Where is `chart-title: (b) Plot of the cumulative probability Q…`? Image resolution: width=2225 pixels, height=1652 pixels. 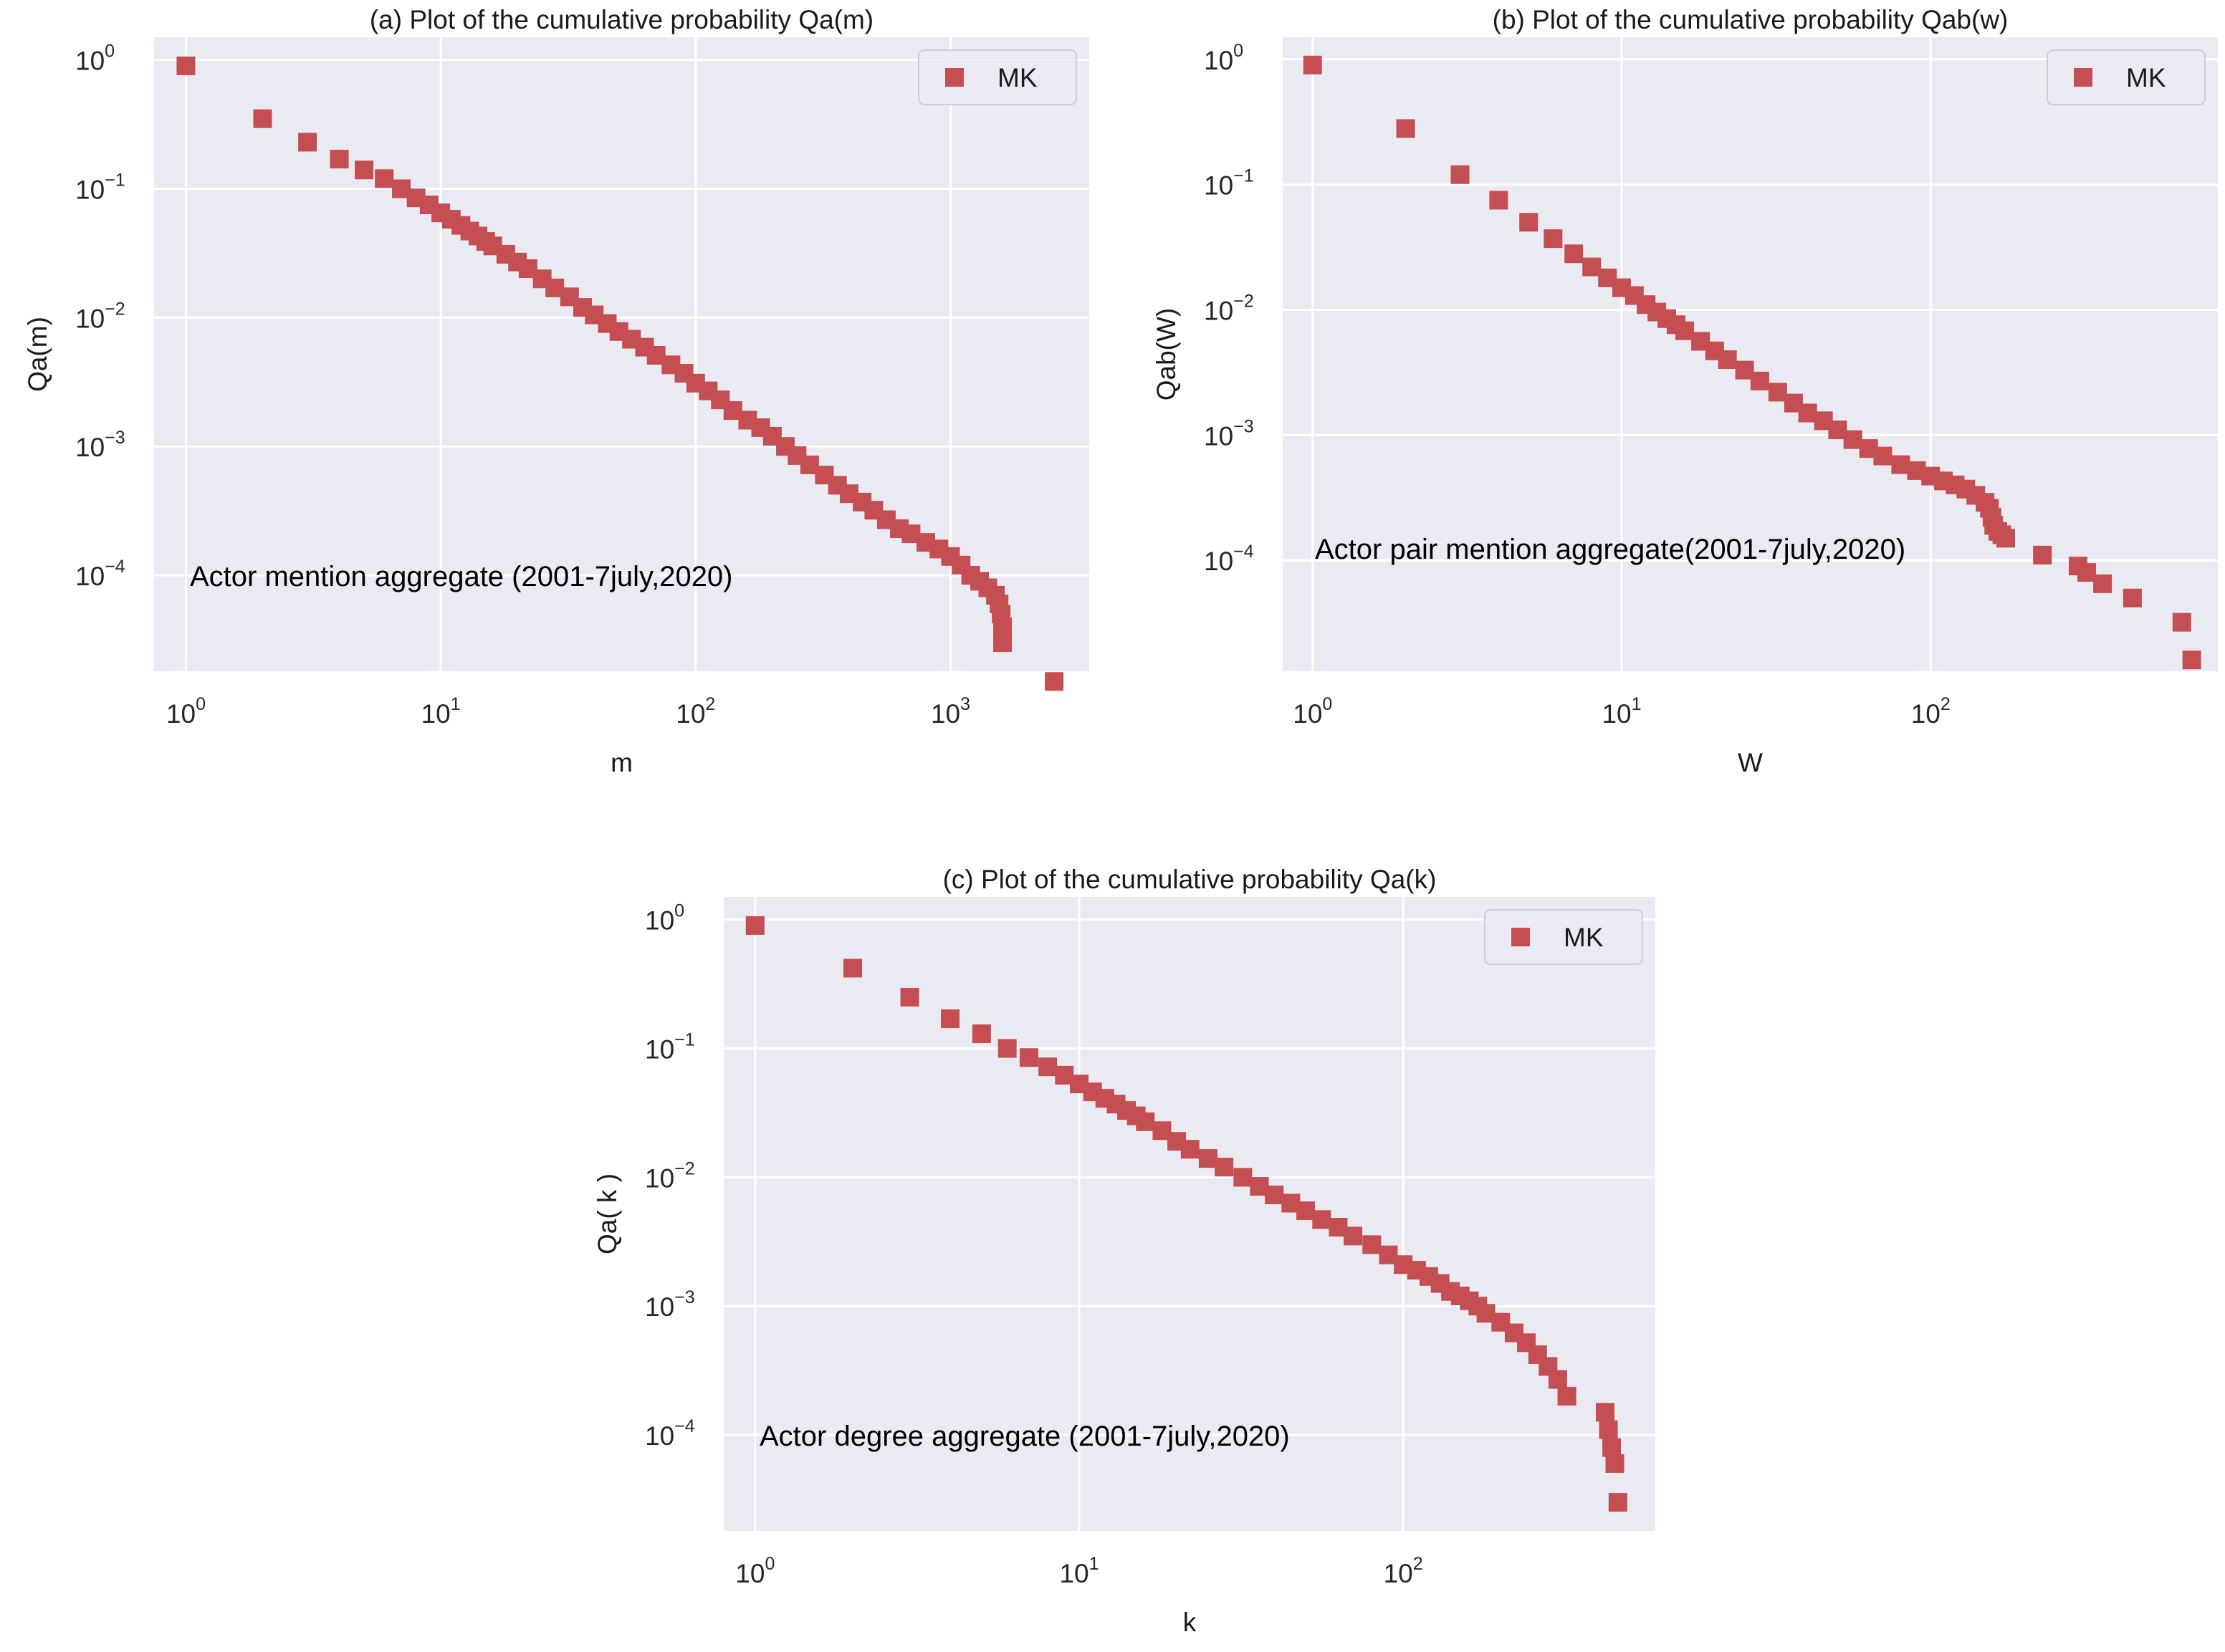 chart-title: (b) Plot of the cumulative probability Q… is located at coordinates (1751, 19).